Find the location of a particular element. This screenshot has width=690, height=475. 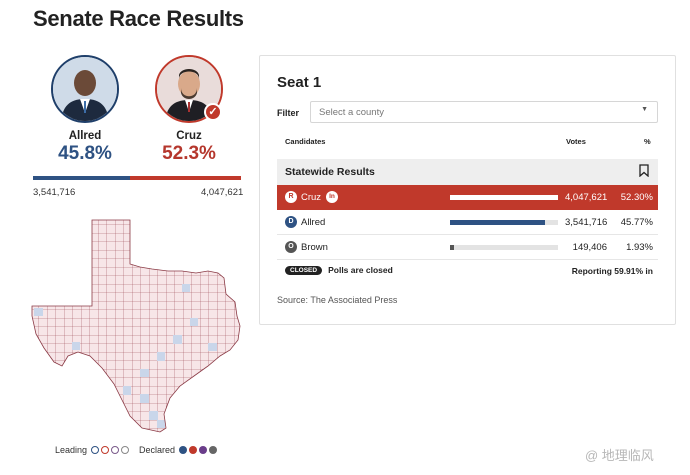

incumbent-badge: In is located at coordinates (332, 197).